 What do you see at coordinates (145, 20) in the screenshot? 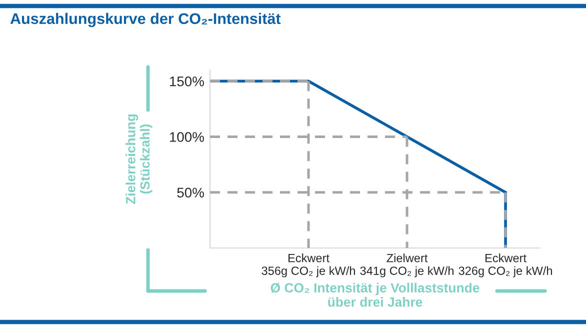
I see `chart-title: Auszahlungskurve der CO₂-Intensität` at bounding box center [145, 20].